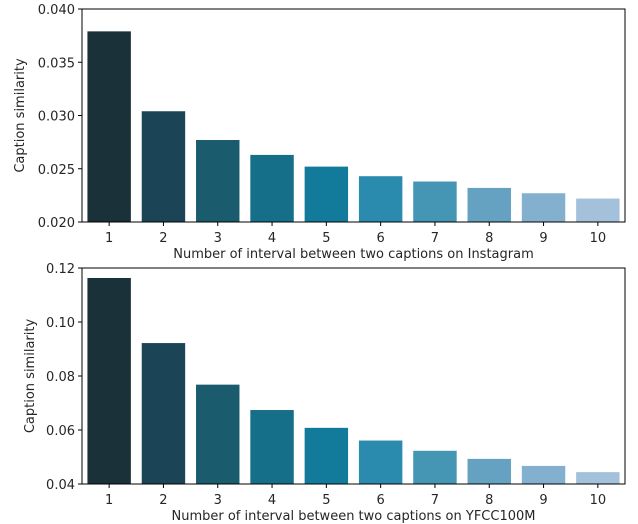 The width and height of the screenshot is (638, 524). I want to click on y-tick-label: 0.025, so click(56, 170).